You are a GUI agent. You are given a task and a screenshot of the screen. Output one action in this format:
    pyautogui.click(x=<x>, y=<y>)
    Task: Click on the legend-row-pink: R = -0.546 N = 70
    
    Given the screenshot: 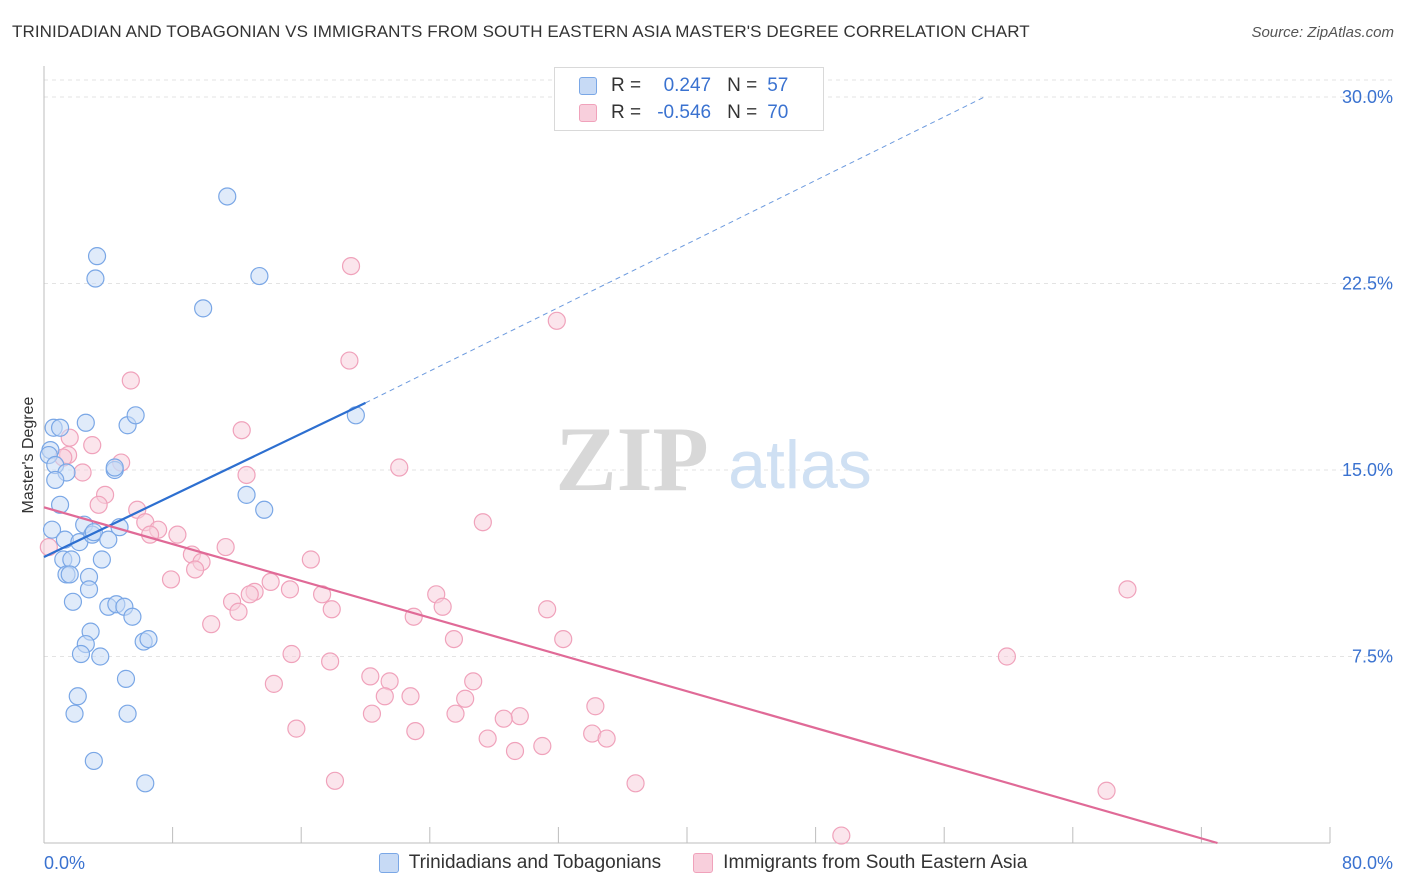 What is the action you would take?
    pyautogui.click(x=683, y=113)
    